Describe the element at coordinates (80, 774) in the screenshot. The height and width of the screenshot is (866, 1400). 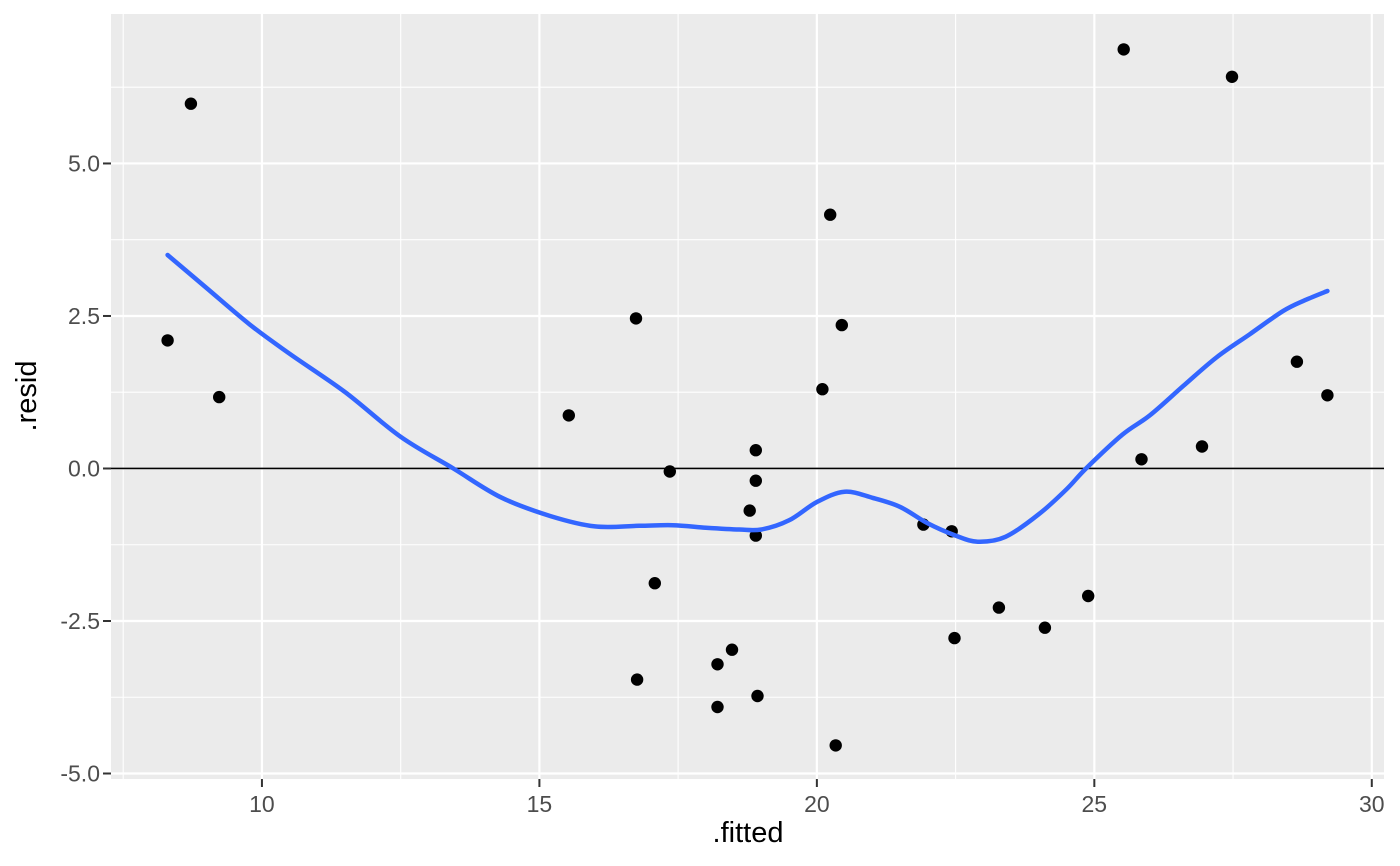
I see `y-tick-label: -5.0` at that location.